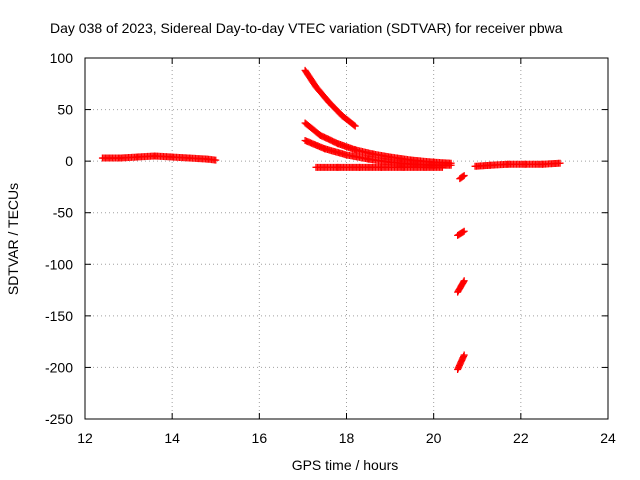 This screenshot has height=480, width=640. Describe the element at coordinates (347, 438) in the screenshot. I see `x-tick-label: 18` at that location.